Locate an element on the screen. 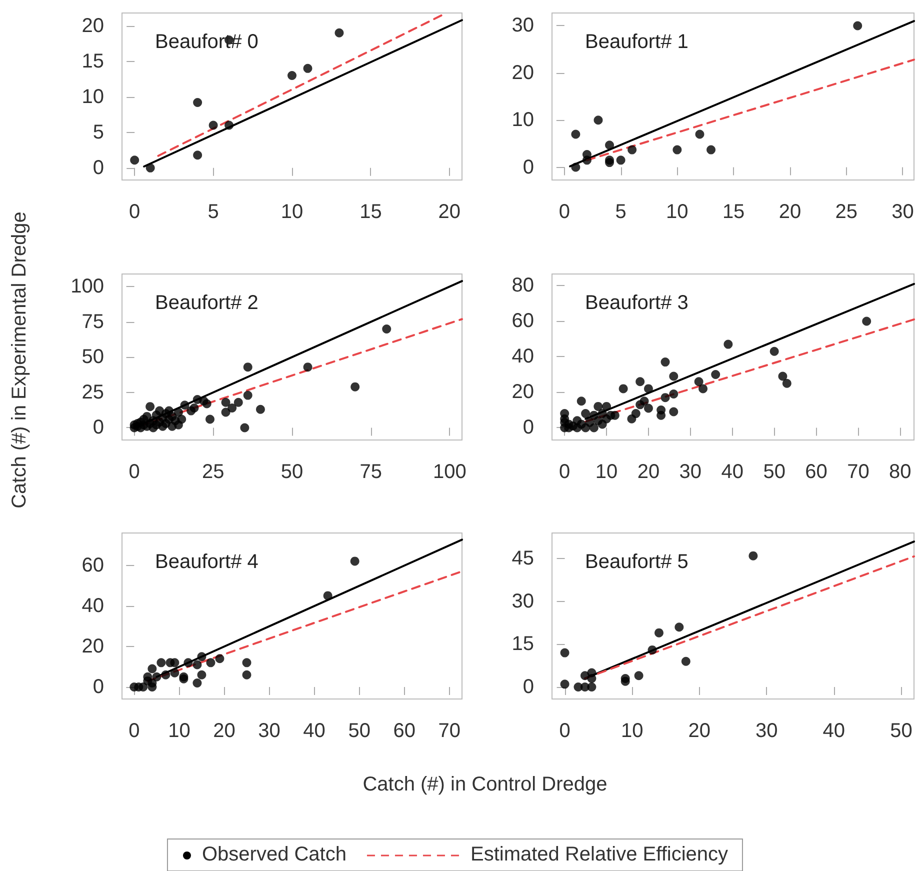 This screenshot has height=871, width=918. legend-label: Observed Catch is located at coordinates (274, 855).